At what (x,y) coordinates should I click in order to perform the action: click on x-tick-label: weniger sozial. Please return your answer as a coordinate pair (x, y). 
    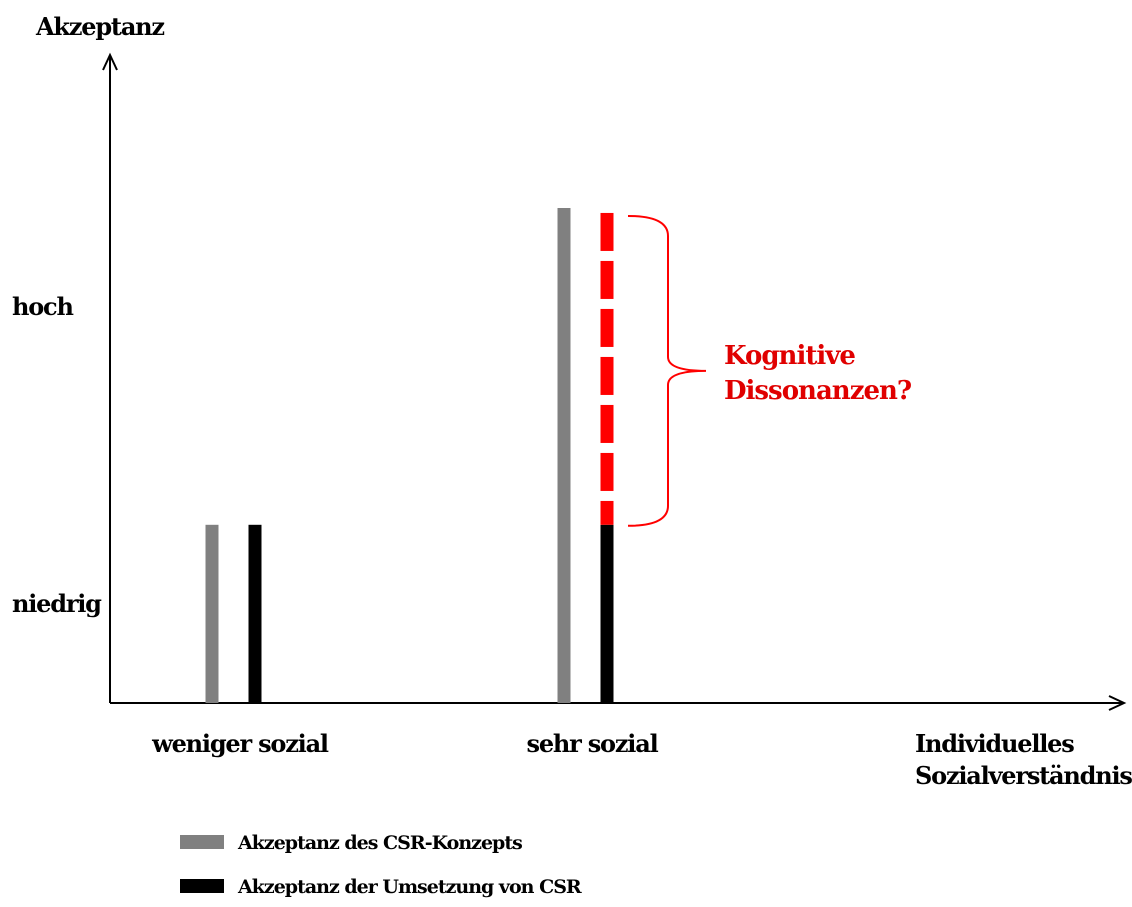
    Looking at the image, I should click on (240, 743).